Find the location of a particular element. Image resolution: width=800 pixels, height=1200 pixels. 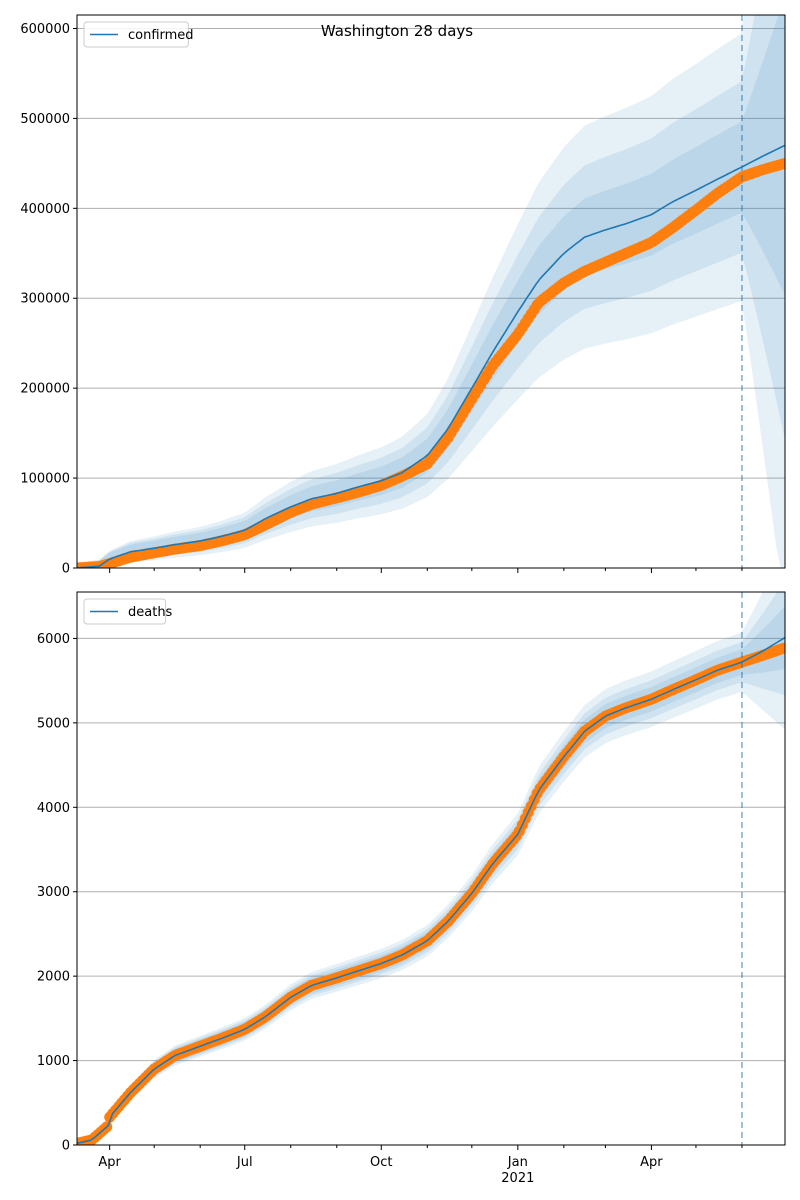

y-tick-label: 5000 is located at coordinates (53, 723).